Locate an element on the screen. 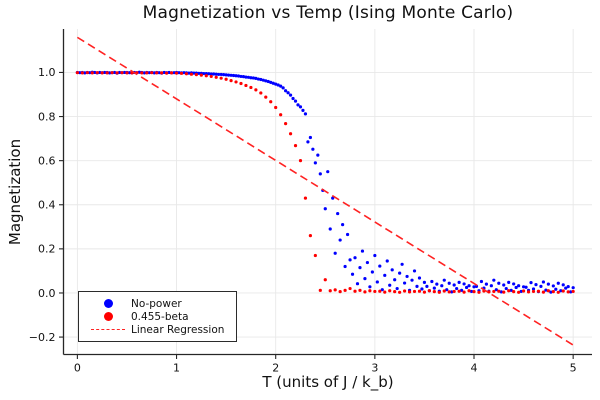 The height and width of the screenshot is (400, 600). legend: No-power 0.455-beta Linear Regression is located at coordinates (157, 316).